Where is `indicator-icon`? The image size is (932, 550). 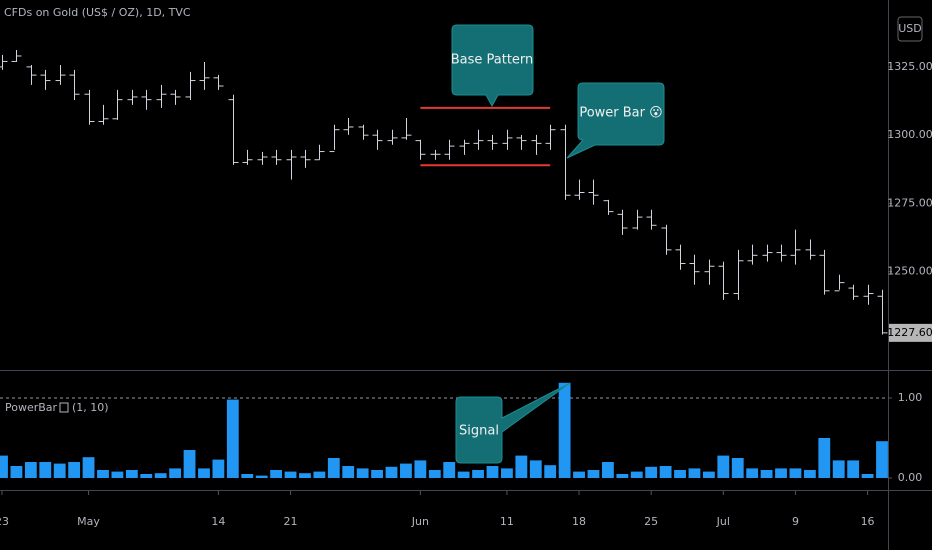
indicator-icon is located at coordinates (64, 407).